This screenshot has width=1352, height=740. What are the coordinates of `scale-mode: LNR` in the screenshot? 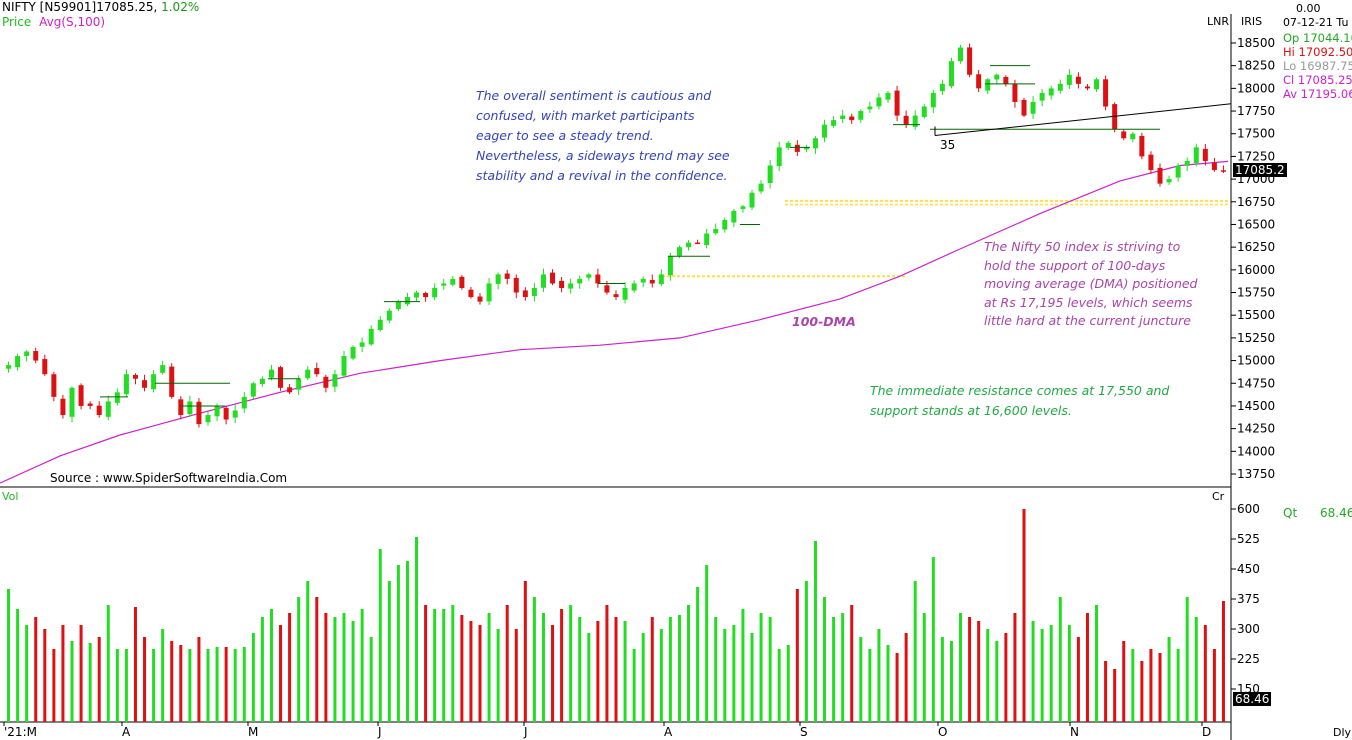 It's located at (1218, 21).